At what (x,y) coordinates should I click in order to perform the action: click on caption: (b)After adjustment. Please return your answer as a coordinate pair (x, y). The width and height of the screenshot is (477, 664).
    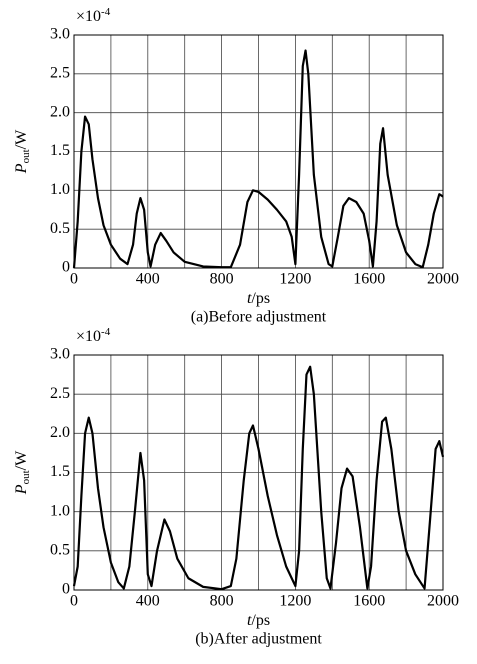
    Looking at the image, I should click on (258, 639).